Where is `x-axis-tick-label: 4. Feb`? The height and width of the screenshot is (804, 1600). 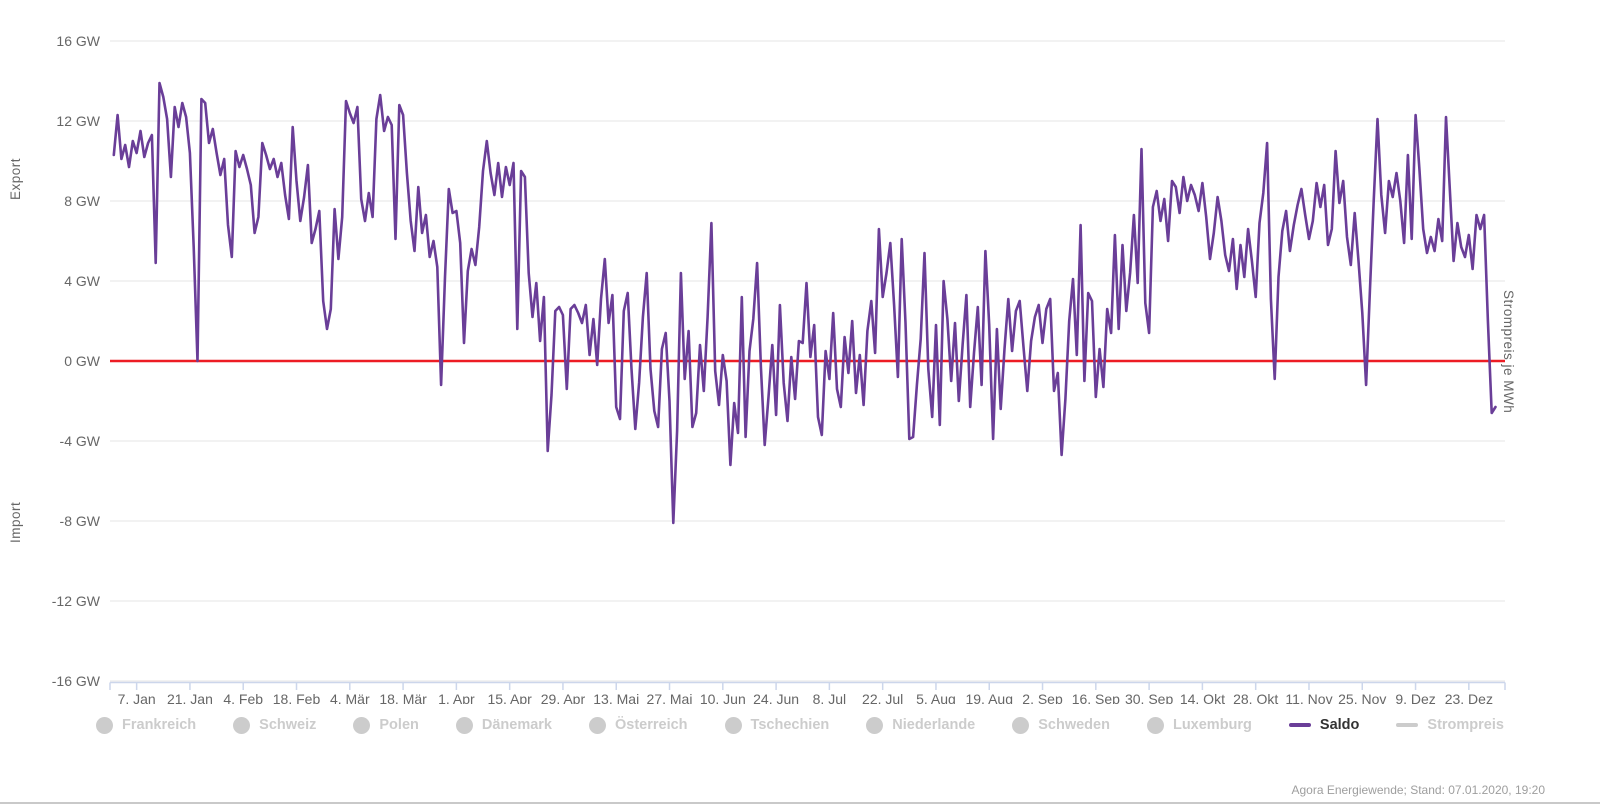 x-axis-tick-label: 4. Feb is located at coordinates (243, 697).